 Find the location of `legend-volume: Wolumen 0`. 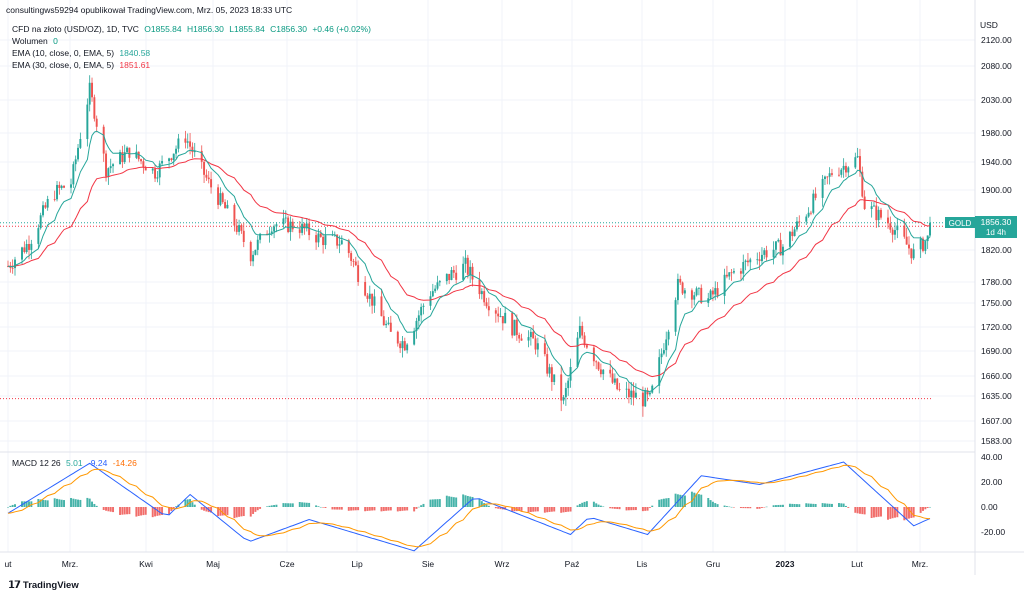

legend-volume: Wolumen 0 is located at coordinates (36, 41).